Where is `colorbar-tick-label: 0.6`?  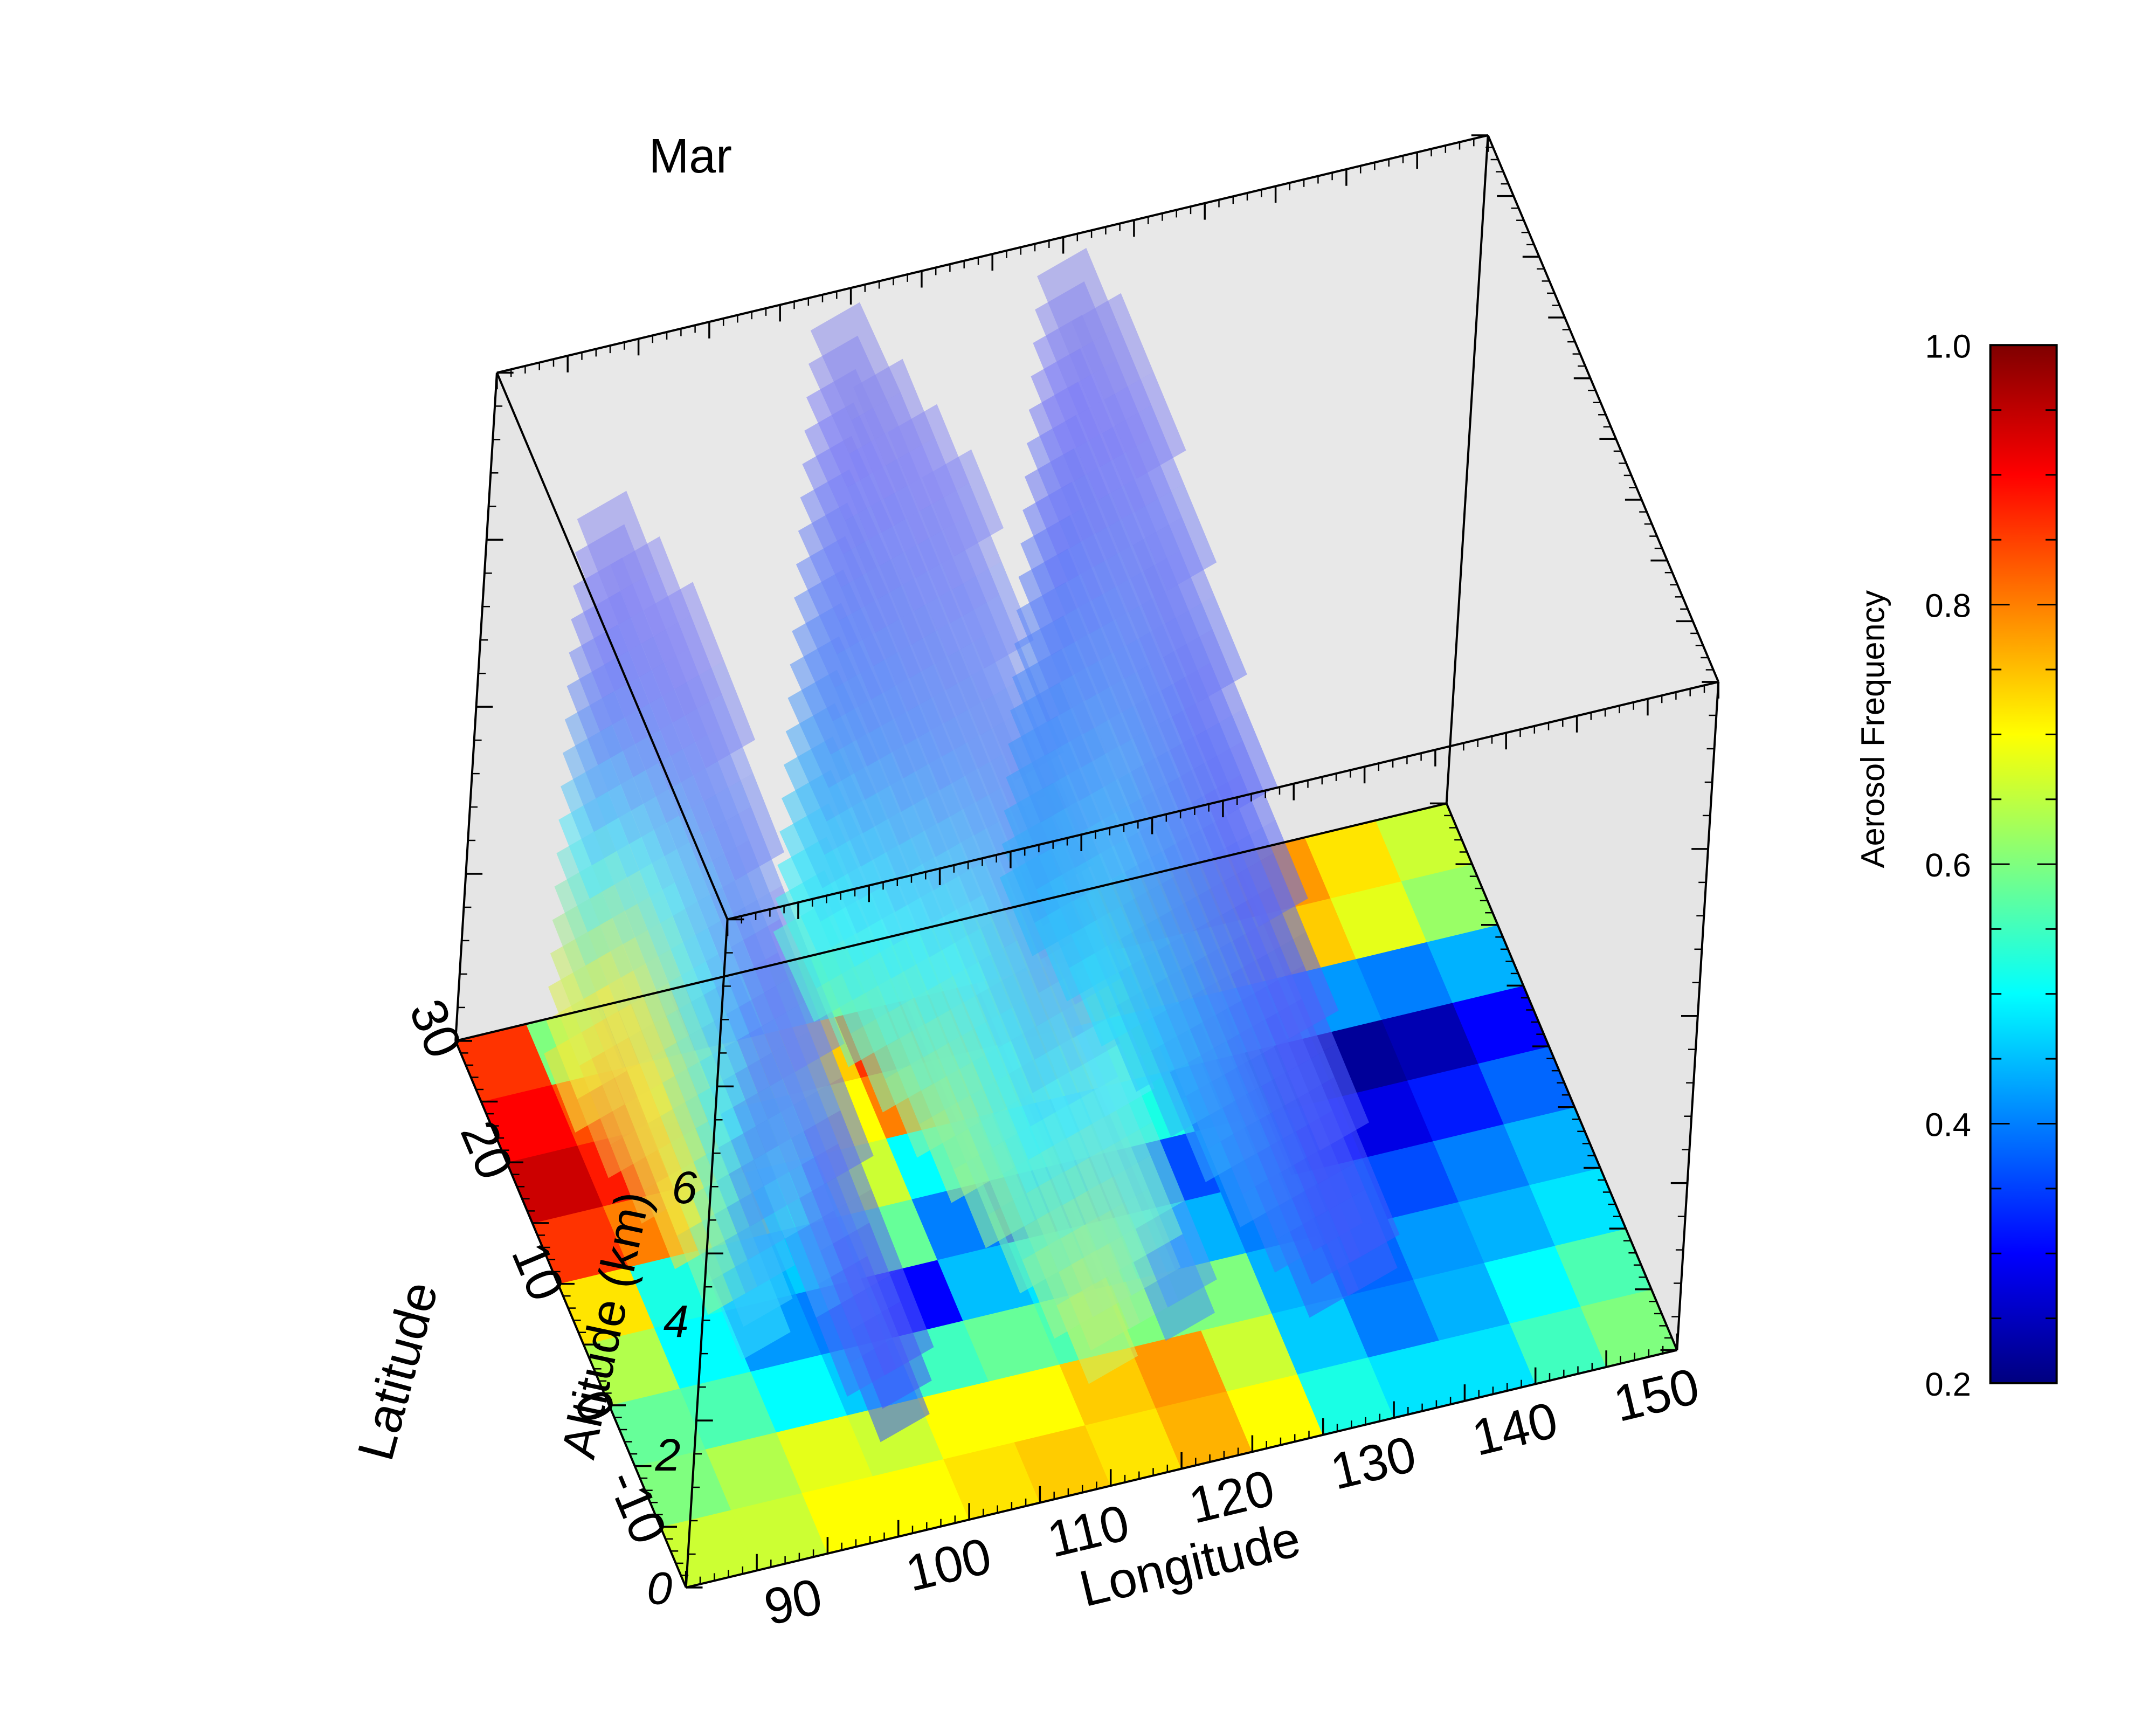 colorbar-tick-label: 0.6 is located at coordinates (1948, 865).